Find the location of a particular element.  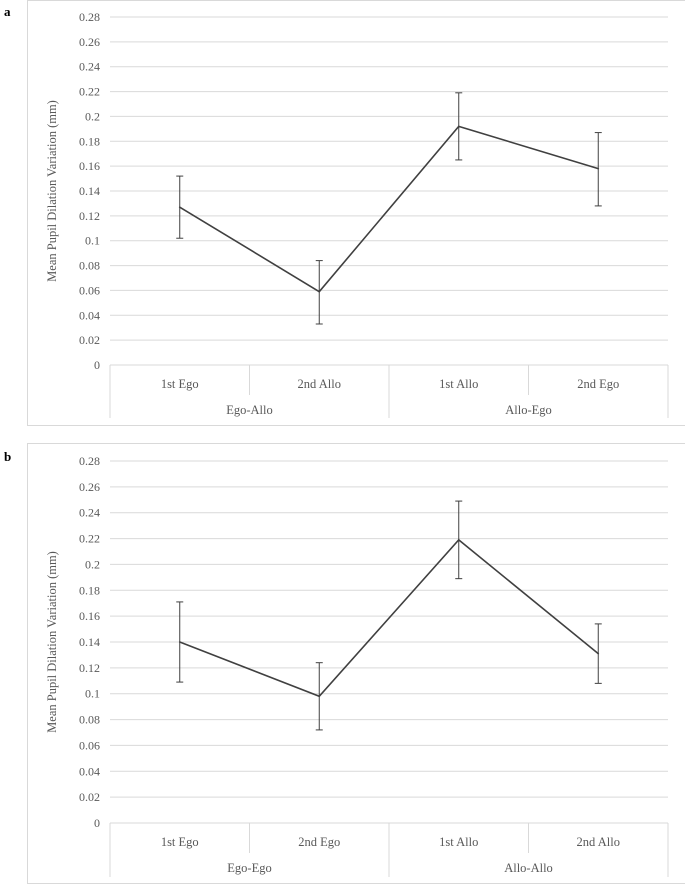

panel-label-a: a is located at coordinates (7, 11).